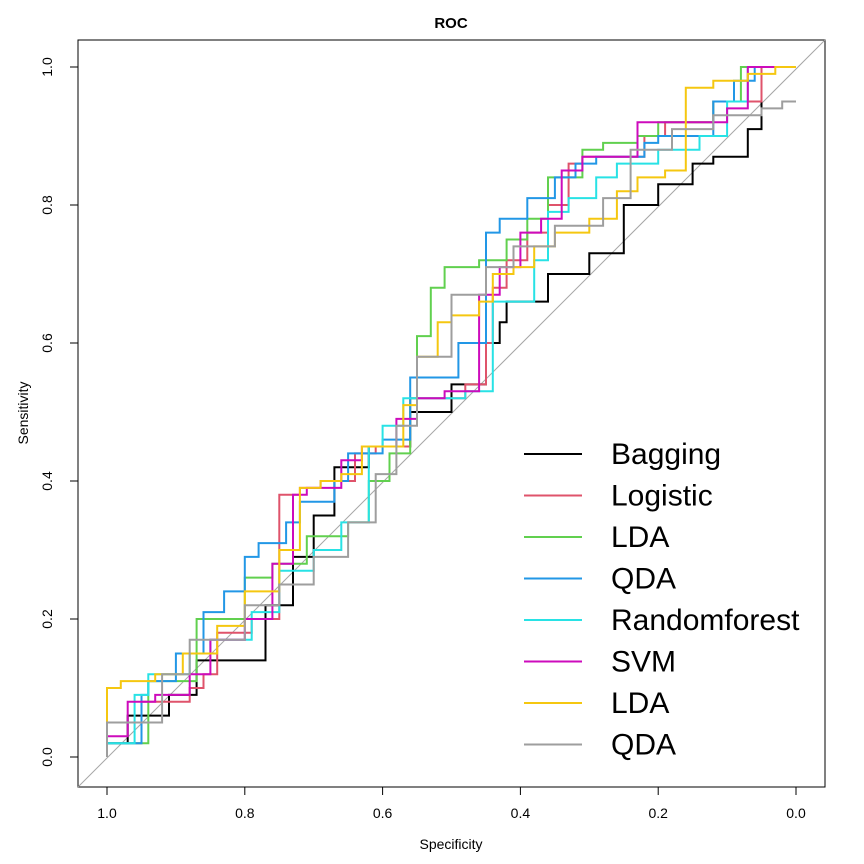 This screenshot has width=864, height=864. I want to click on y-tick-label: 0.6, so click(47, 343).